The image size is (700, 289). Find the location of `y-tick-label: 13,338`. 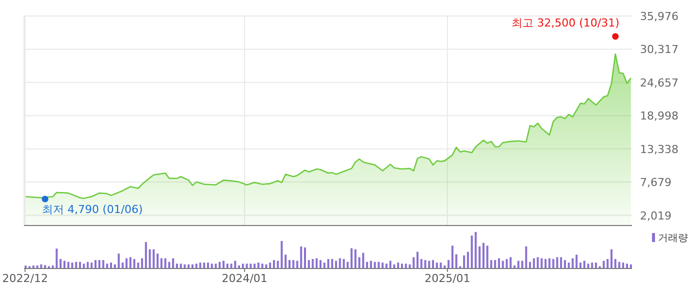

y-tick-label: 13,338 is located at coordinates (659, 149).